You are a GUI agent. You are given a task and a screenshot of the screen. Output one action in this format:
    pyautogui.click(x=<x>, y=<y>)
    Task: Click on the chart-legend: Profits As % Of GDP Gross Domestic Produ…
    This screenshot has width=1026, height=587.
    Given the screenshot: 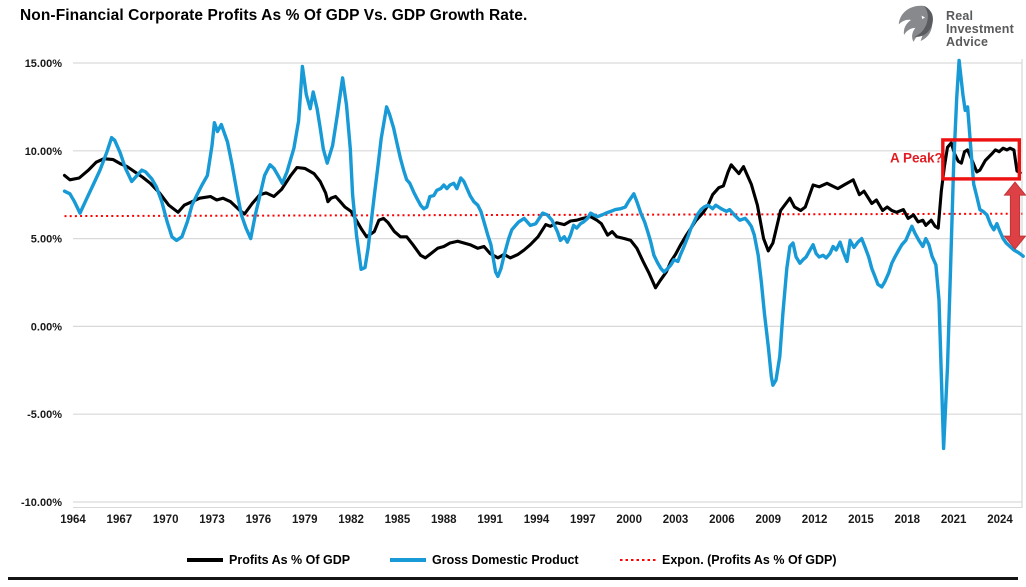 What is the action you would take?
    pyautogui.click(x=513, y=561)
    